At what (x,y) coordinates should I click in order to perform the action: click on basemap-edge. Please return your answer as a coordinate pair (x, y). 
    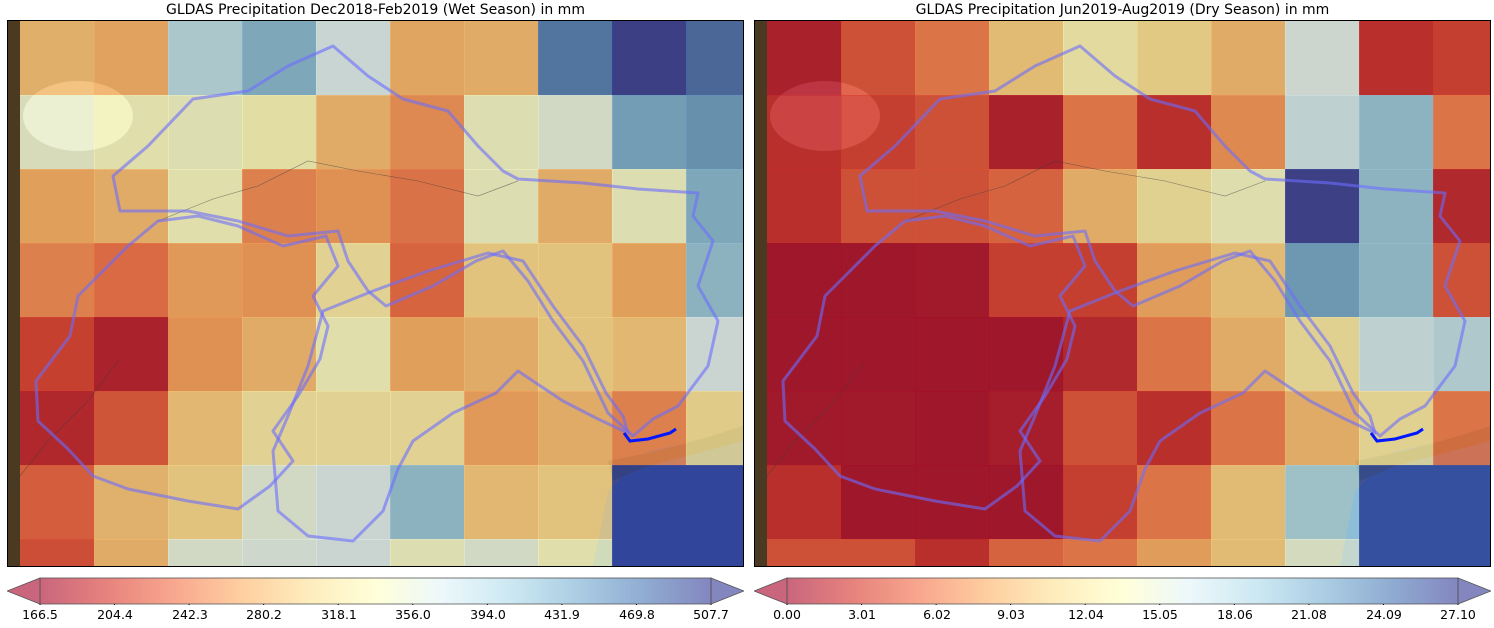
    Looking at the image, I should click on (761, 293).